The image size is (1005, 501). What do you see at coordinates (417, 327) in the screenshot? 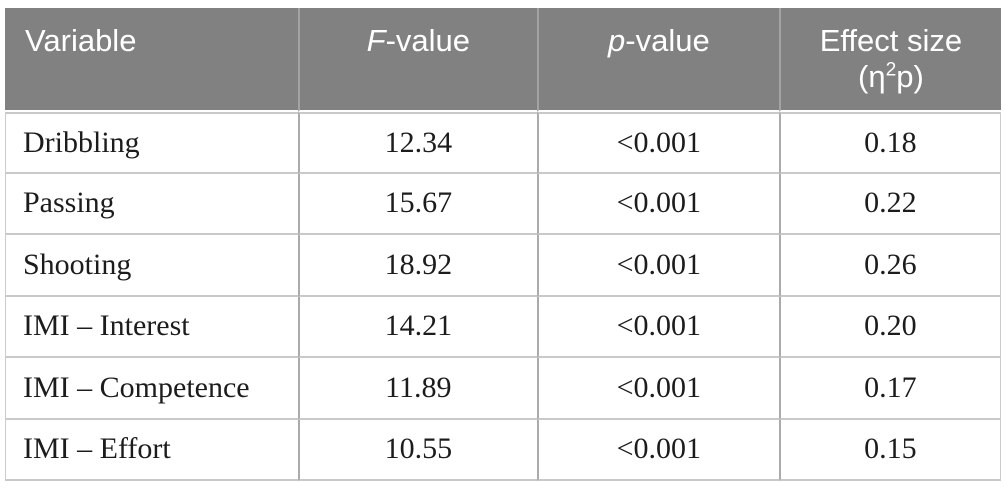
I see `f-value-cell: 14.21` at bounding box center [417, 327].